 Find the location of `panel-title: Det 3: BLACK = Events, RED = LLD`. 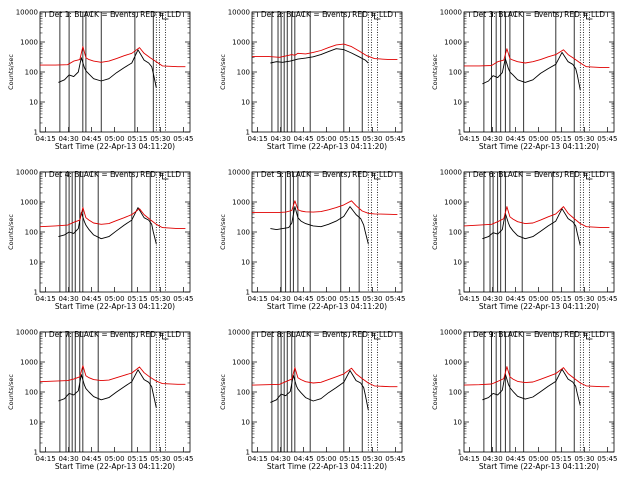

panel-title: Det 3: BLACK = Events, RED = LLD is located at coordinates (539, 14).